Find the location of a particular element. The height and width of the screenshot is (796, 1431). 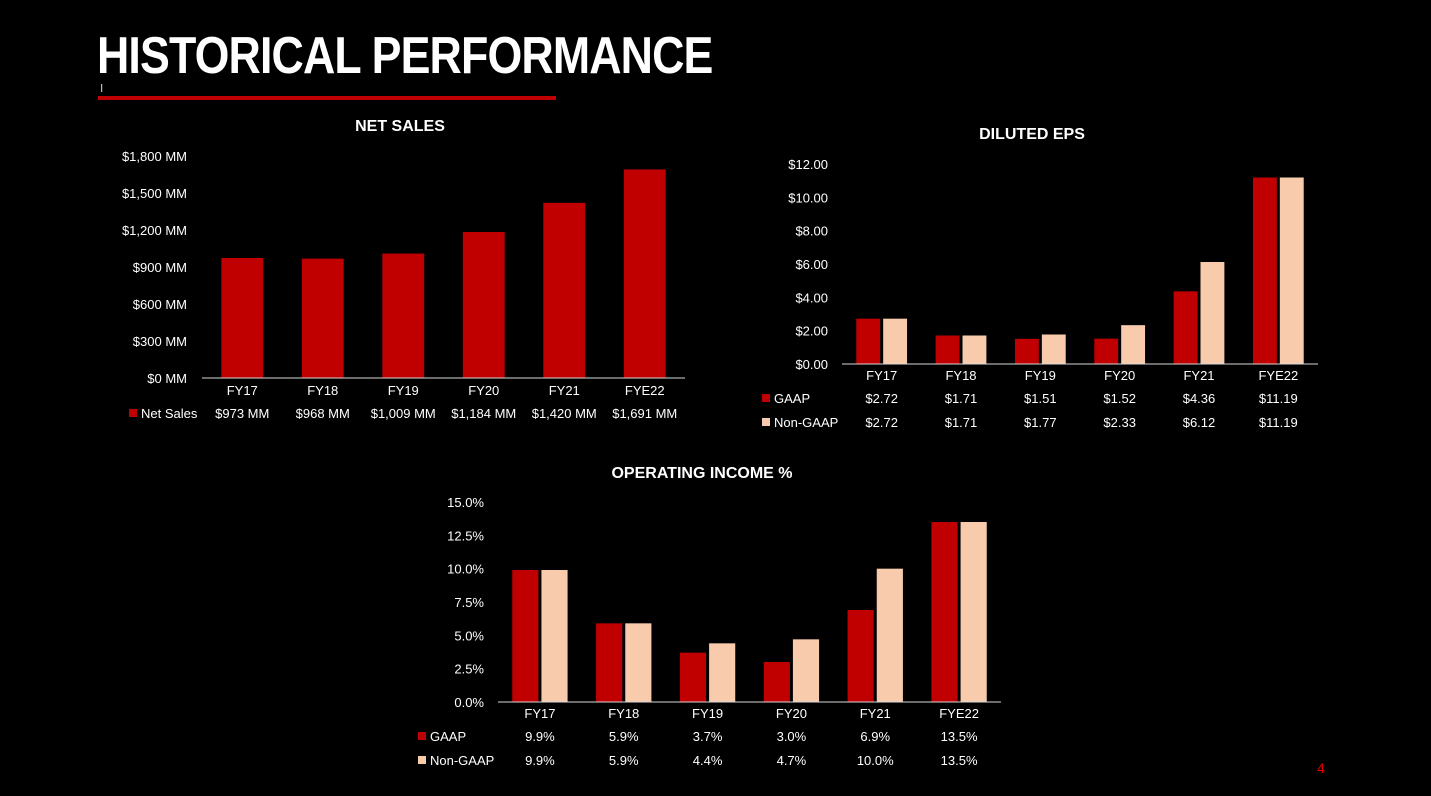

y-tick-label: $900 MM is located at coordinates (160, 267).